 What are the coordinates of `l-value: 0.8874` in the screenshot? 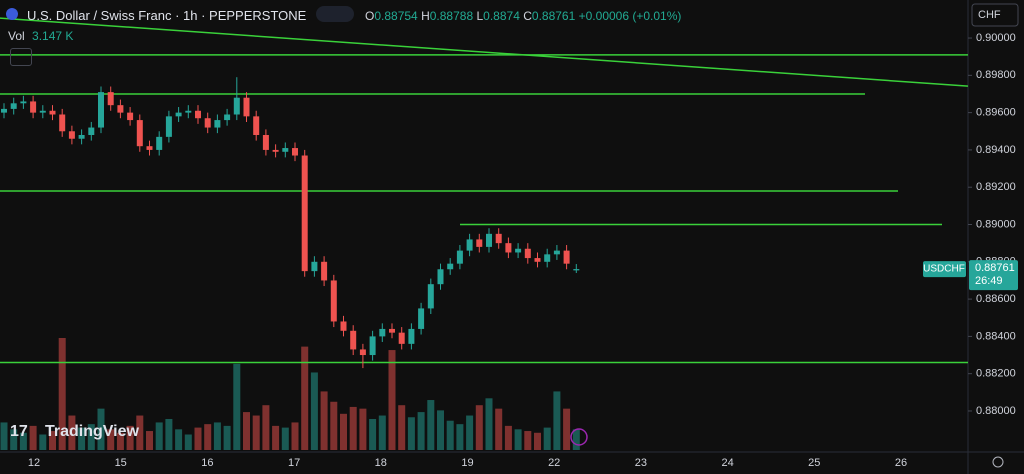 It's located at (501, 16).